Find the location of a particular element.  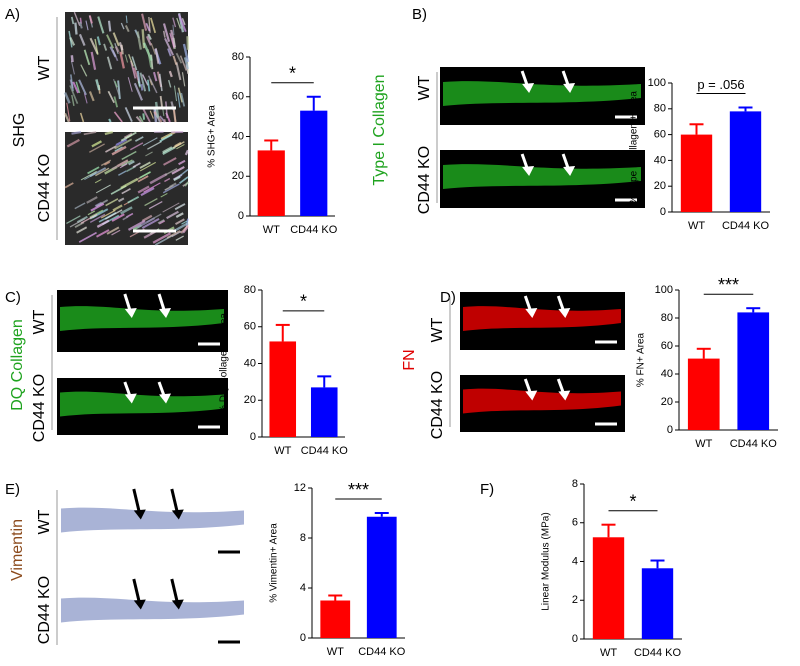

y-axis-label: % Vimentin+ Area is located at coordinates (274, 563).